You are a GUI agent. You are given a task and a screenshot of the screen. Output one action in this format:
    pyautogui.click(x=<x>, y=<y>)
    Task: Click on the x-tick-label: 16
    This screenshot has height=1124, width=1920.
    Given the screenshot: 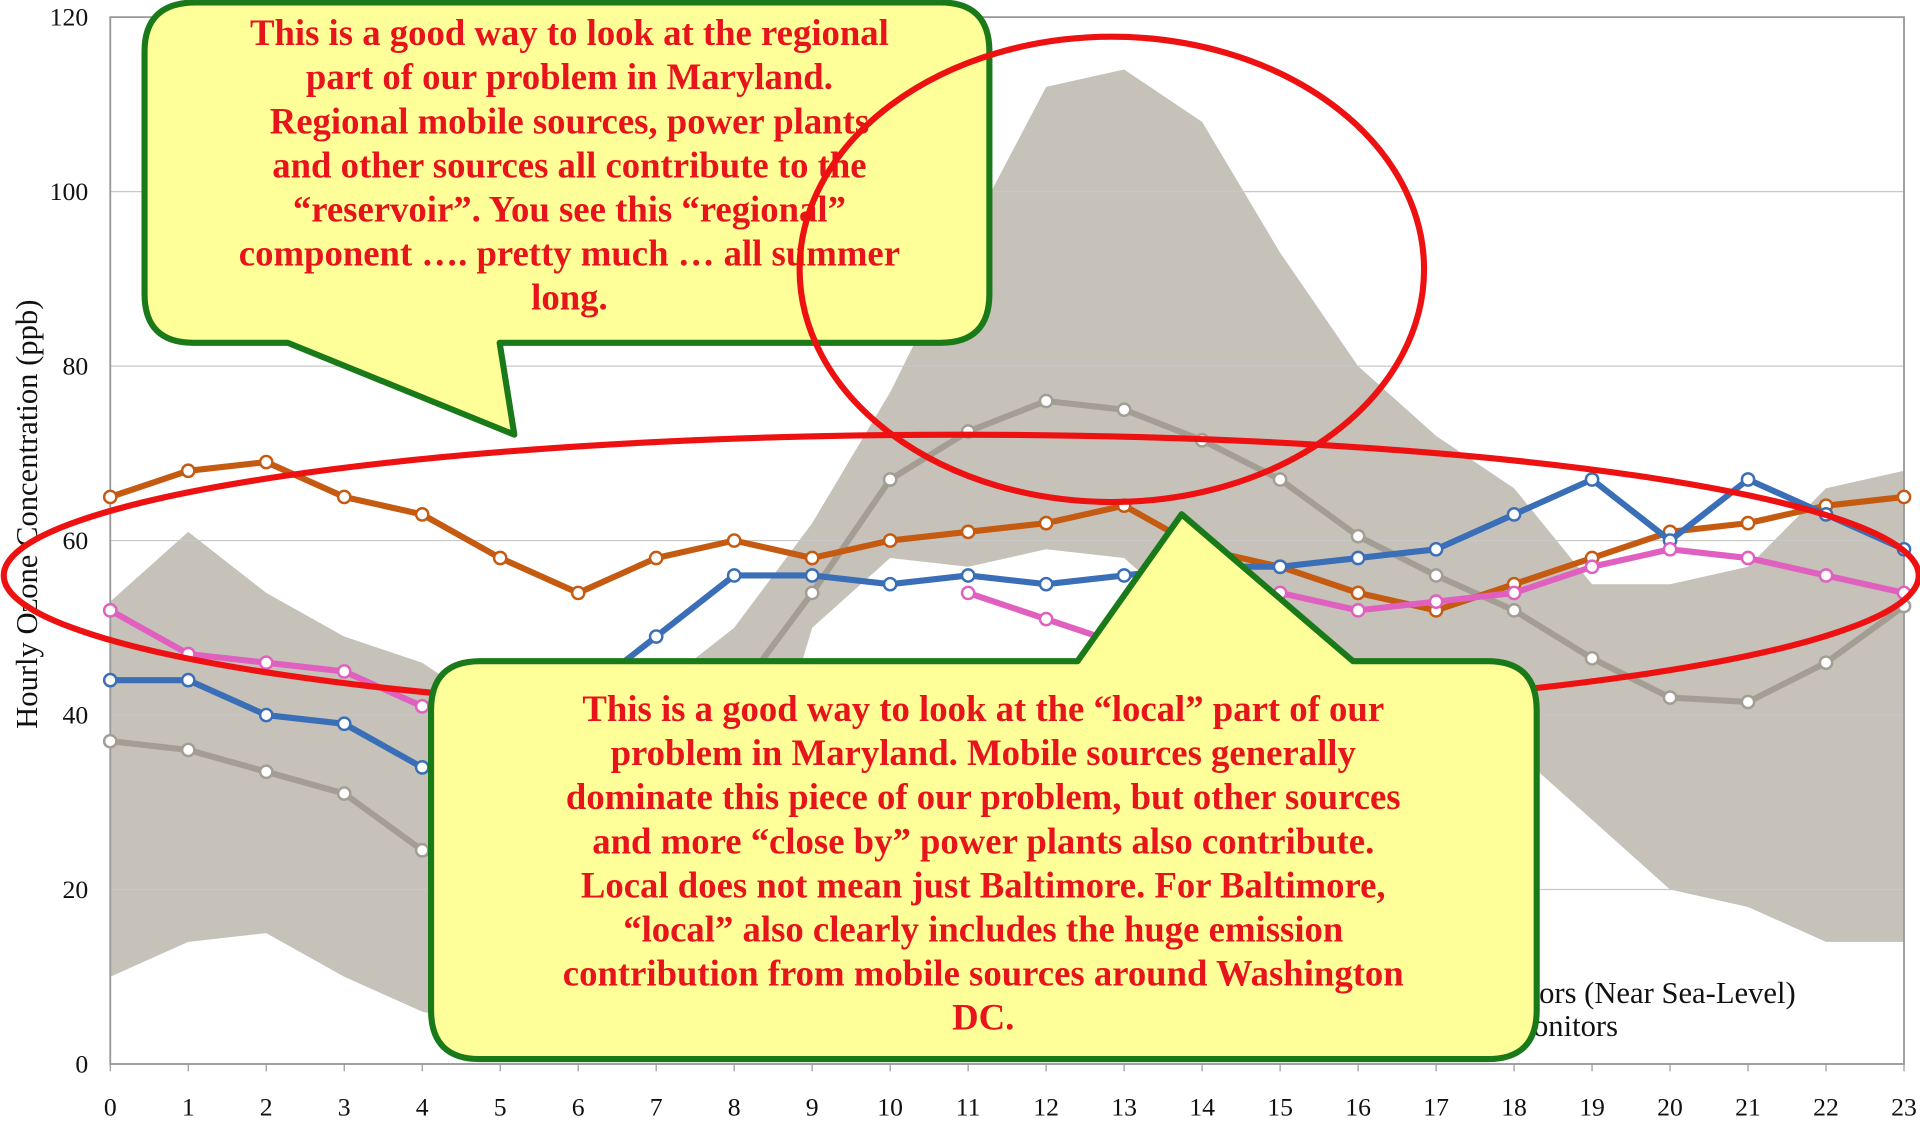 What is the action you would take?
    pyautogui.click(x=1358, y=1106)
    